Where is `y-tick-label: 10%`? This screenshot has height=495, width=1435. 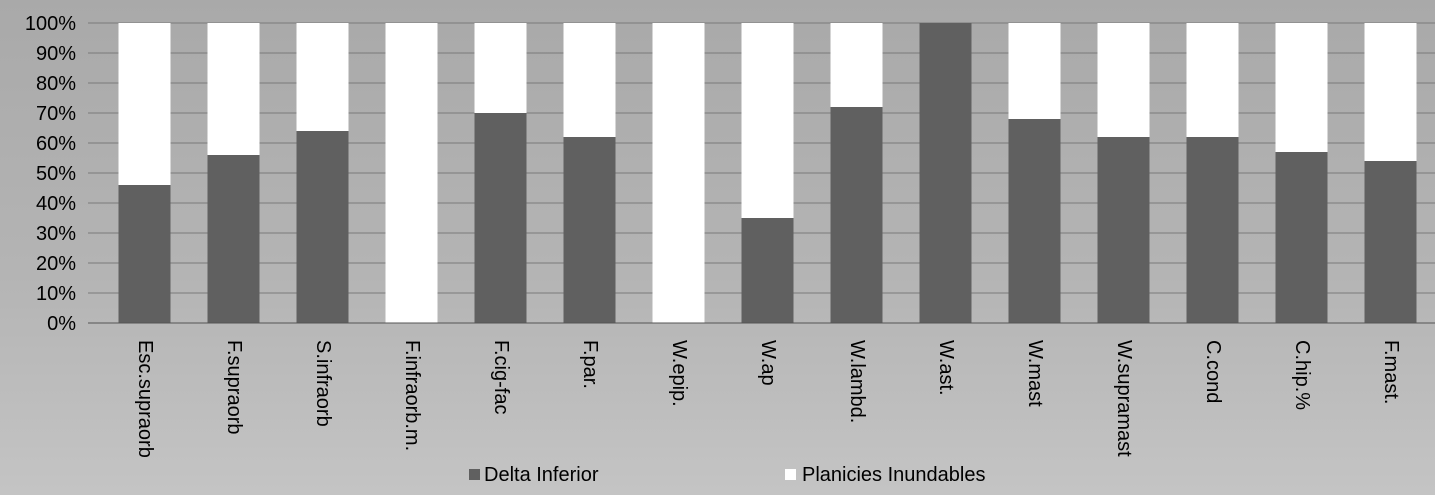
y-tick-label: 10% is located at coordinates (56, 294).